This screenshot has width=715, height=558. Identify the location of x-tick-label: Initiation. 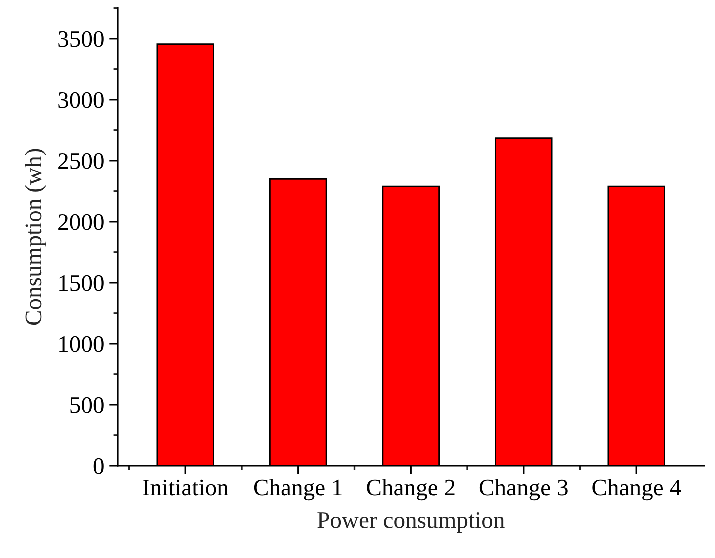
(186, 488).